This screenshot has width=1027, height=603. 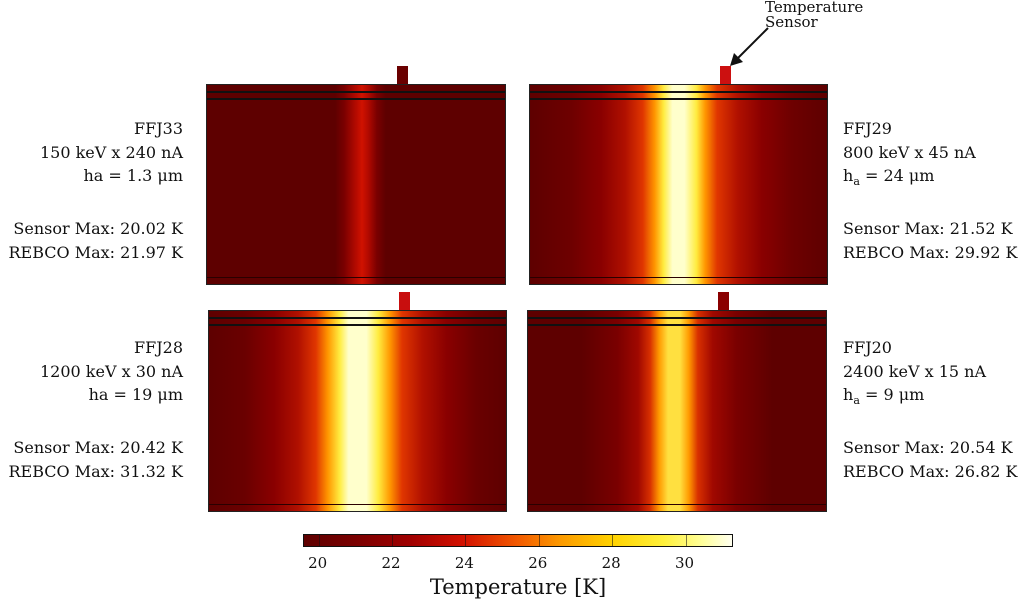 What do you see at coordinates (725, 75) in the screenshot?
I see `sensor-ffj29` at bounding box center [725, 75].